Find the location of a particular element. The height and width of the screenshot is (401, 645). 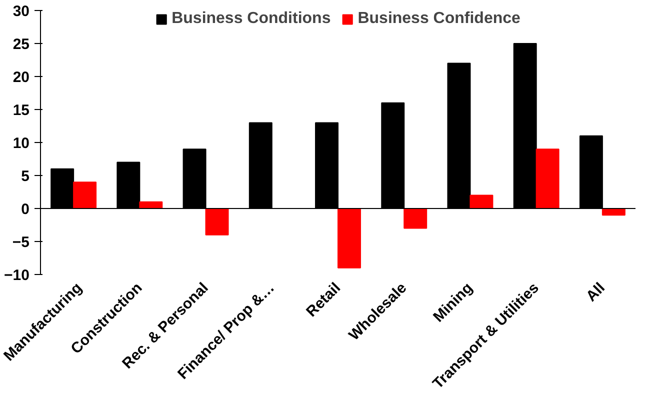

y-tick-label: 20 is located at coordinates (21, 77).